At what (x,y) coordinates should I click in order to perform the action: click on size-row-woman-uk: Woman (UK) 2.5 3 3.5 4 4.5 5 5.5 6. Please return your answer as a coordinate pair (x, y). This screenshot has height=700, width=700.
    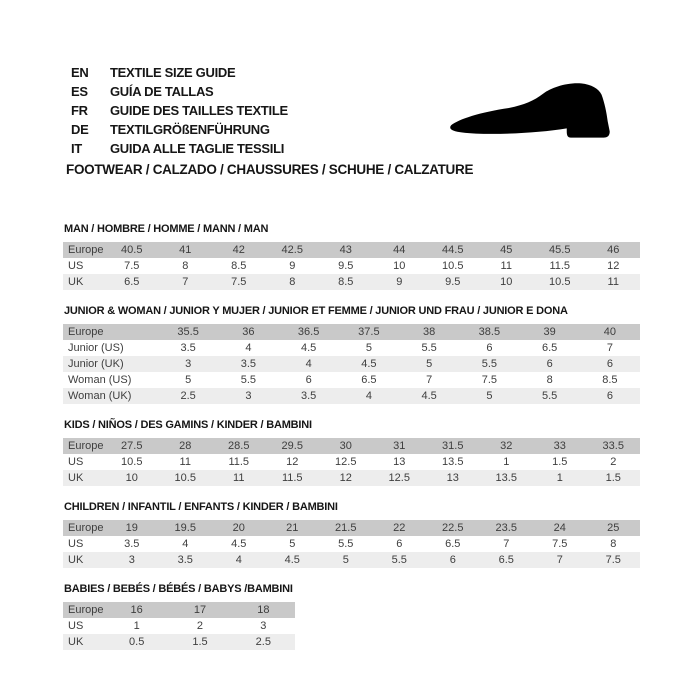
    Looking at the image, I should click on (351, 396).